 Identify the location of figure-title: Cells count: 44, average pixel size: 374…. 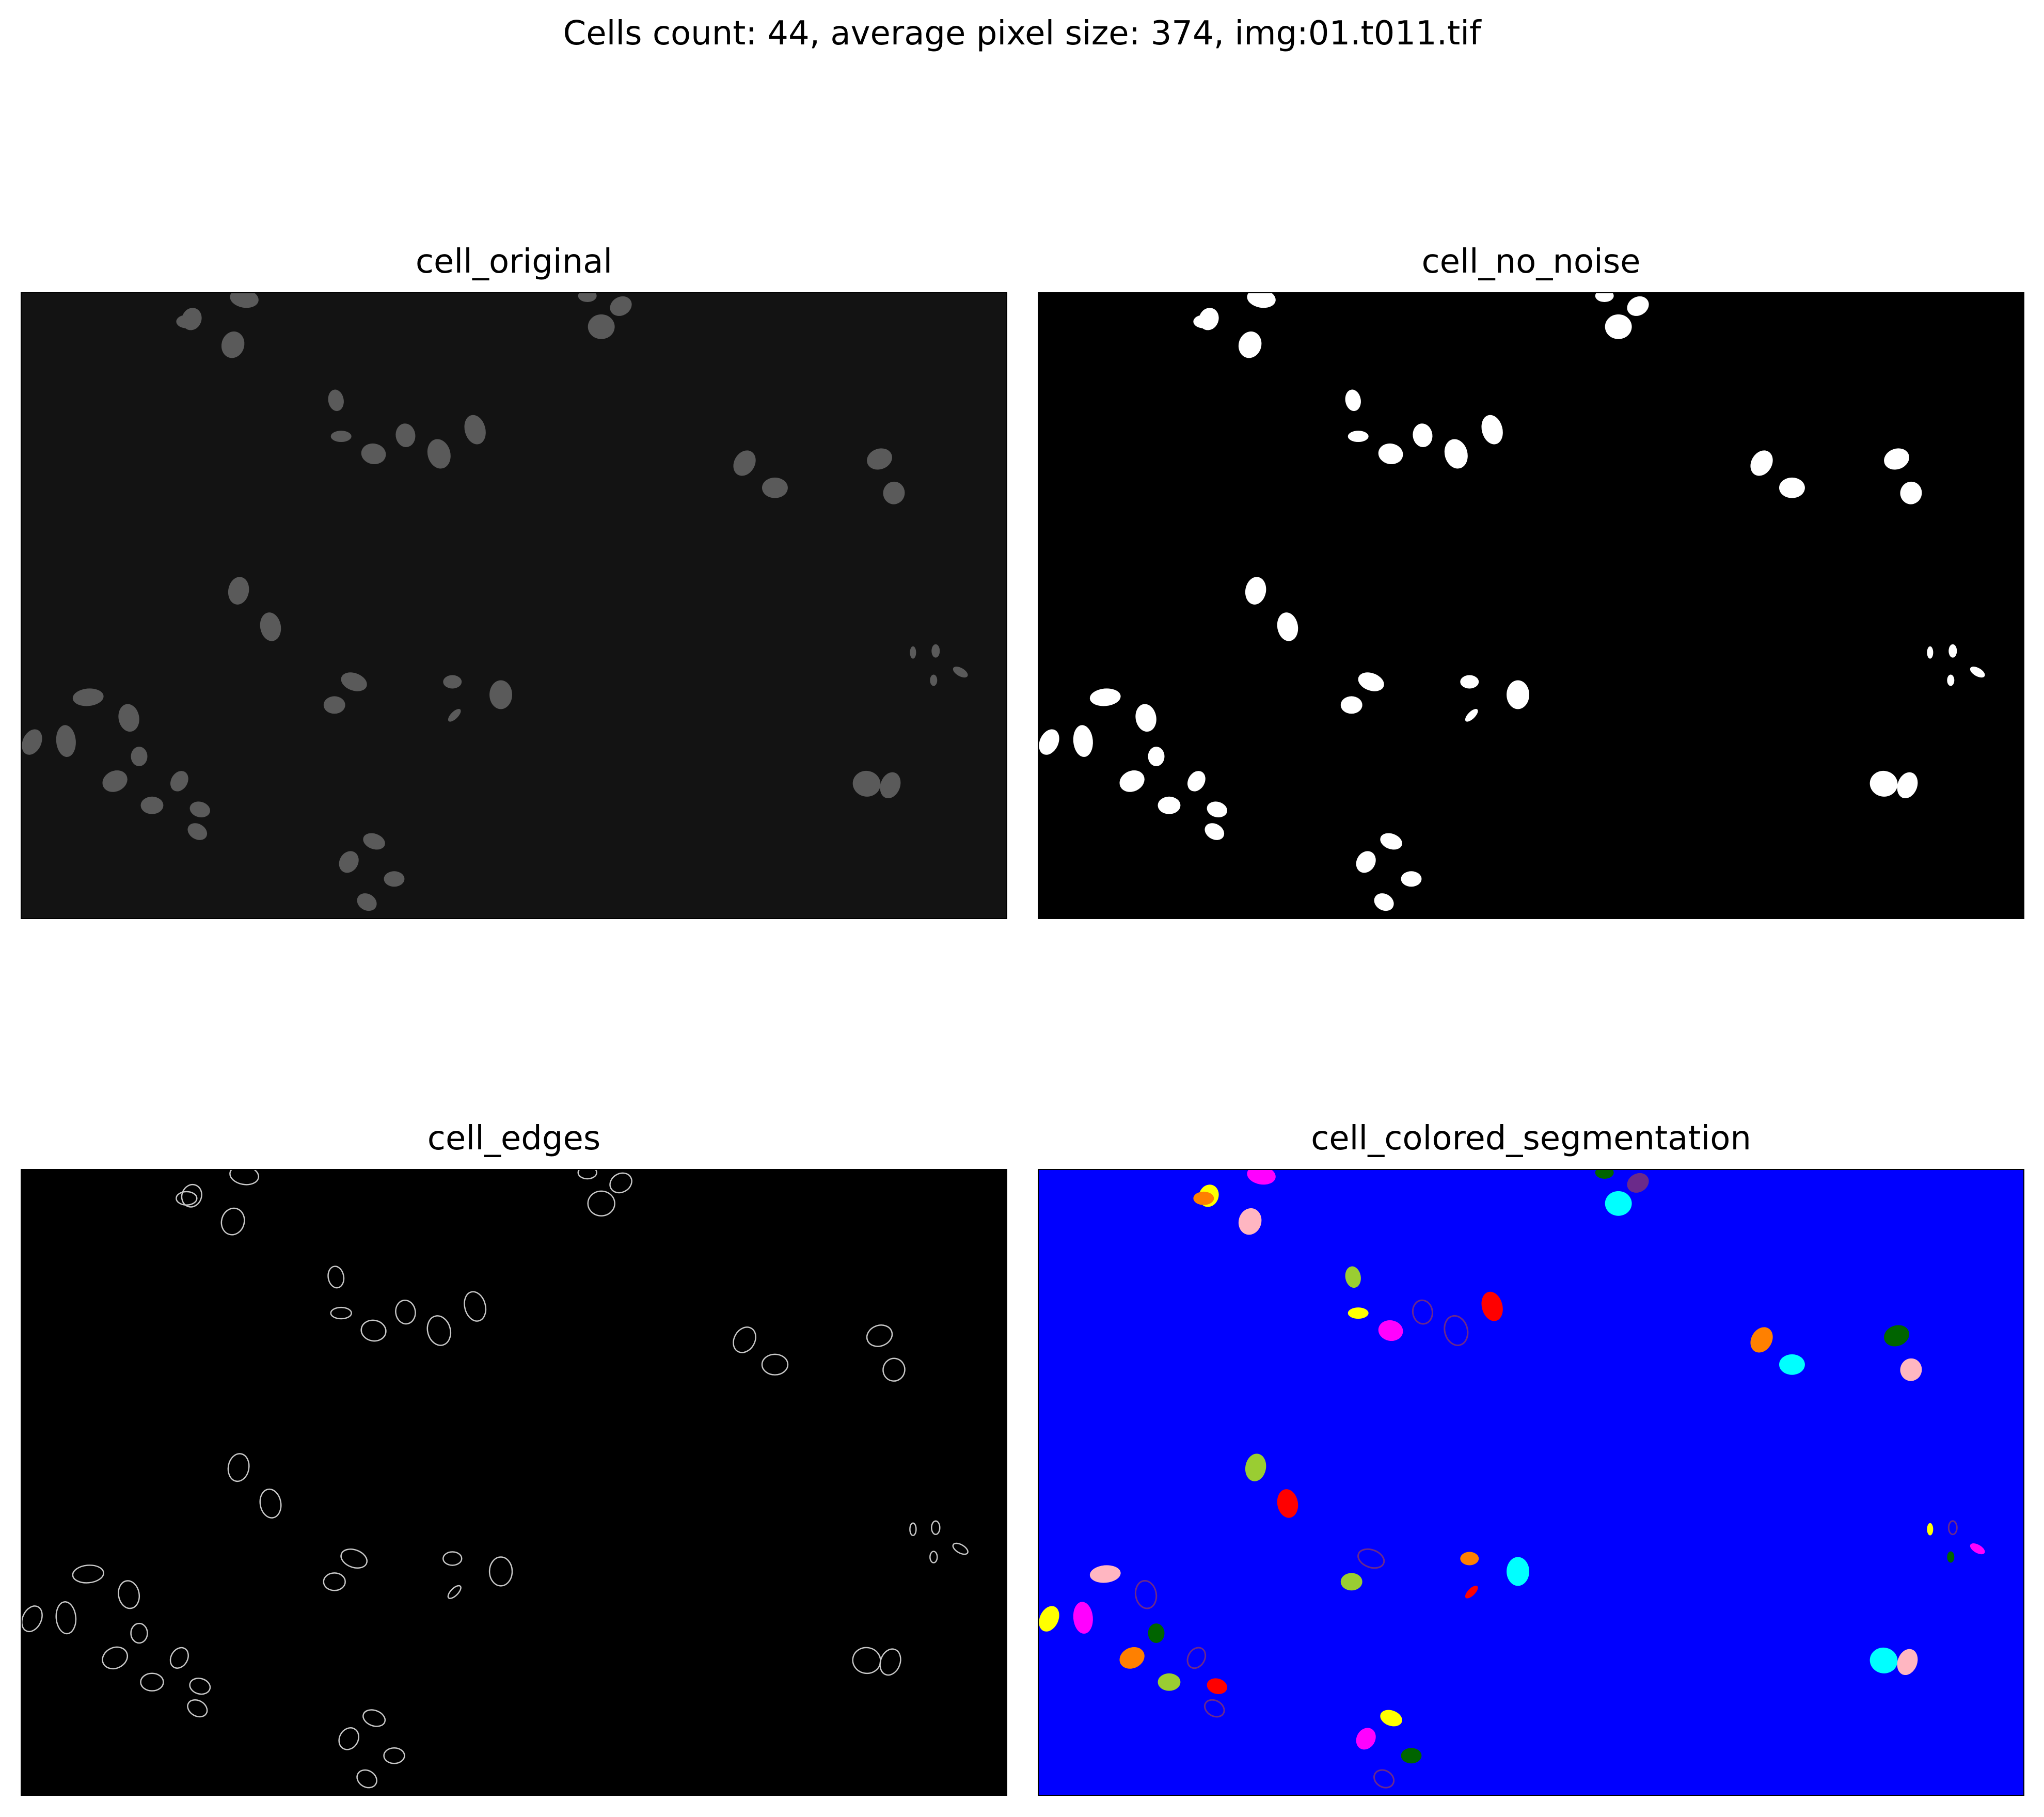
(1022, 34).